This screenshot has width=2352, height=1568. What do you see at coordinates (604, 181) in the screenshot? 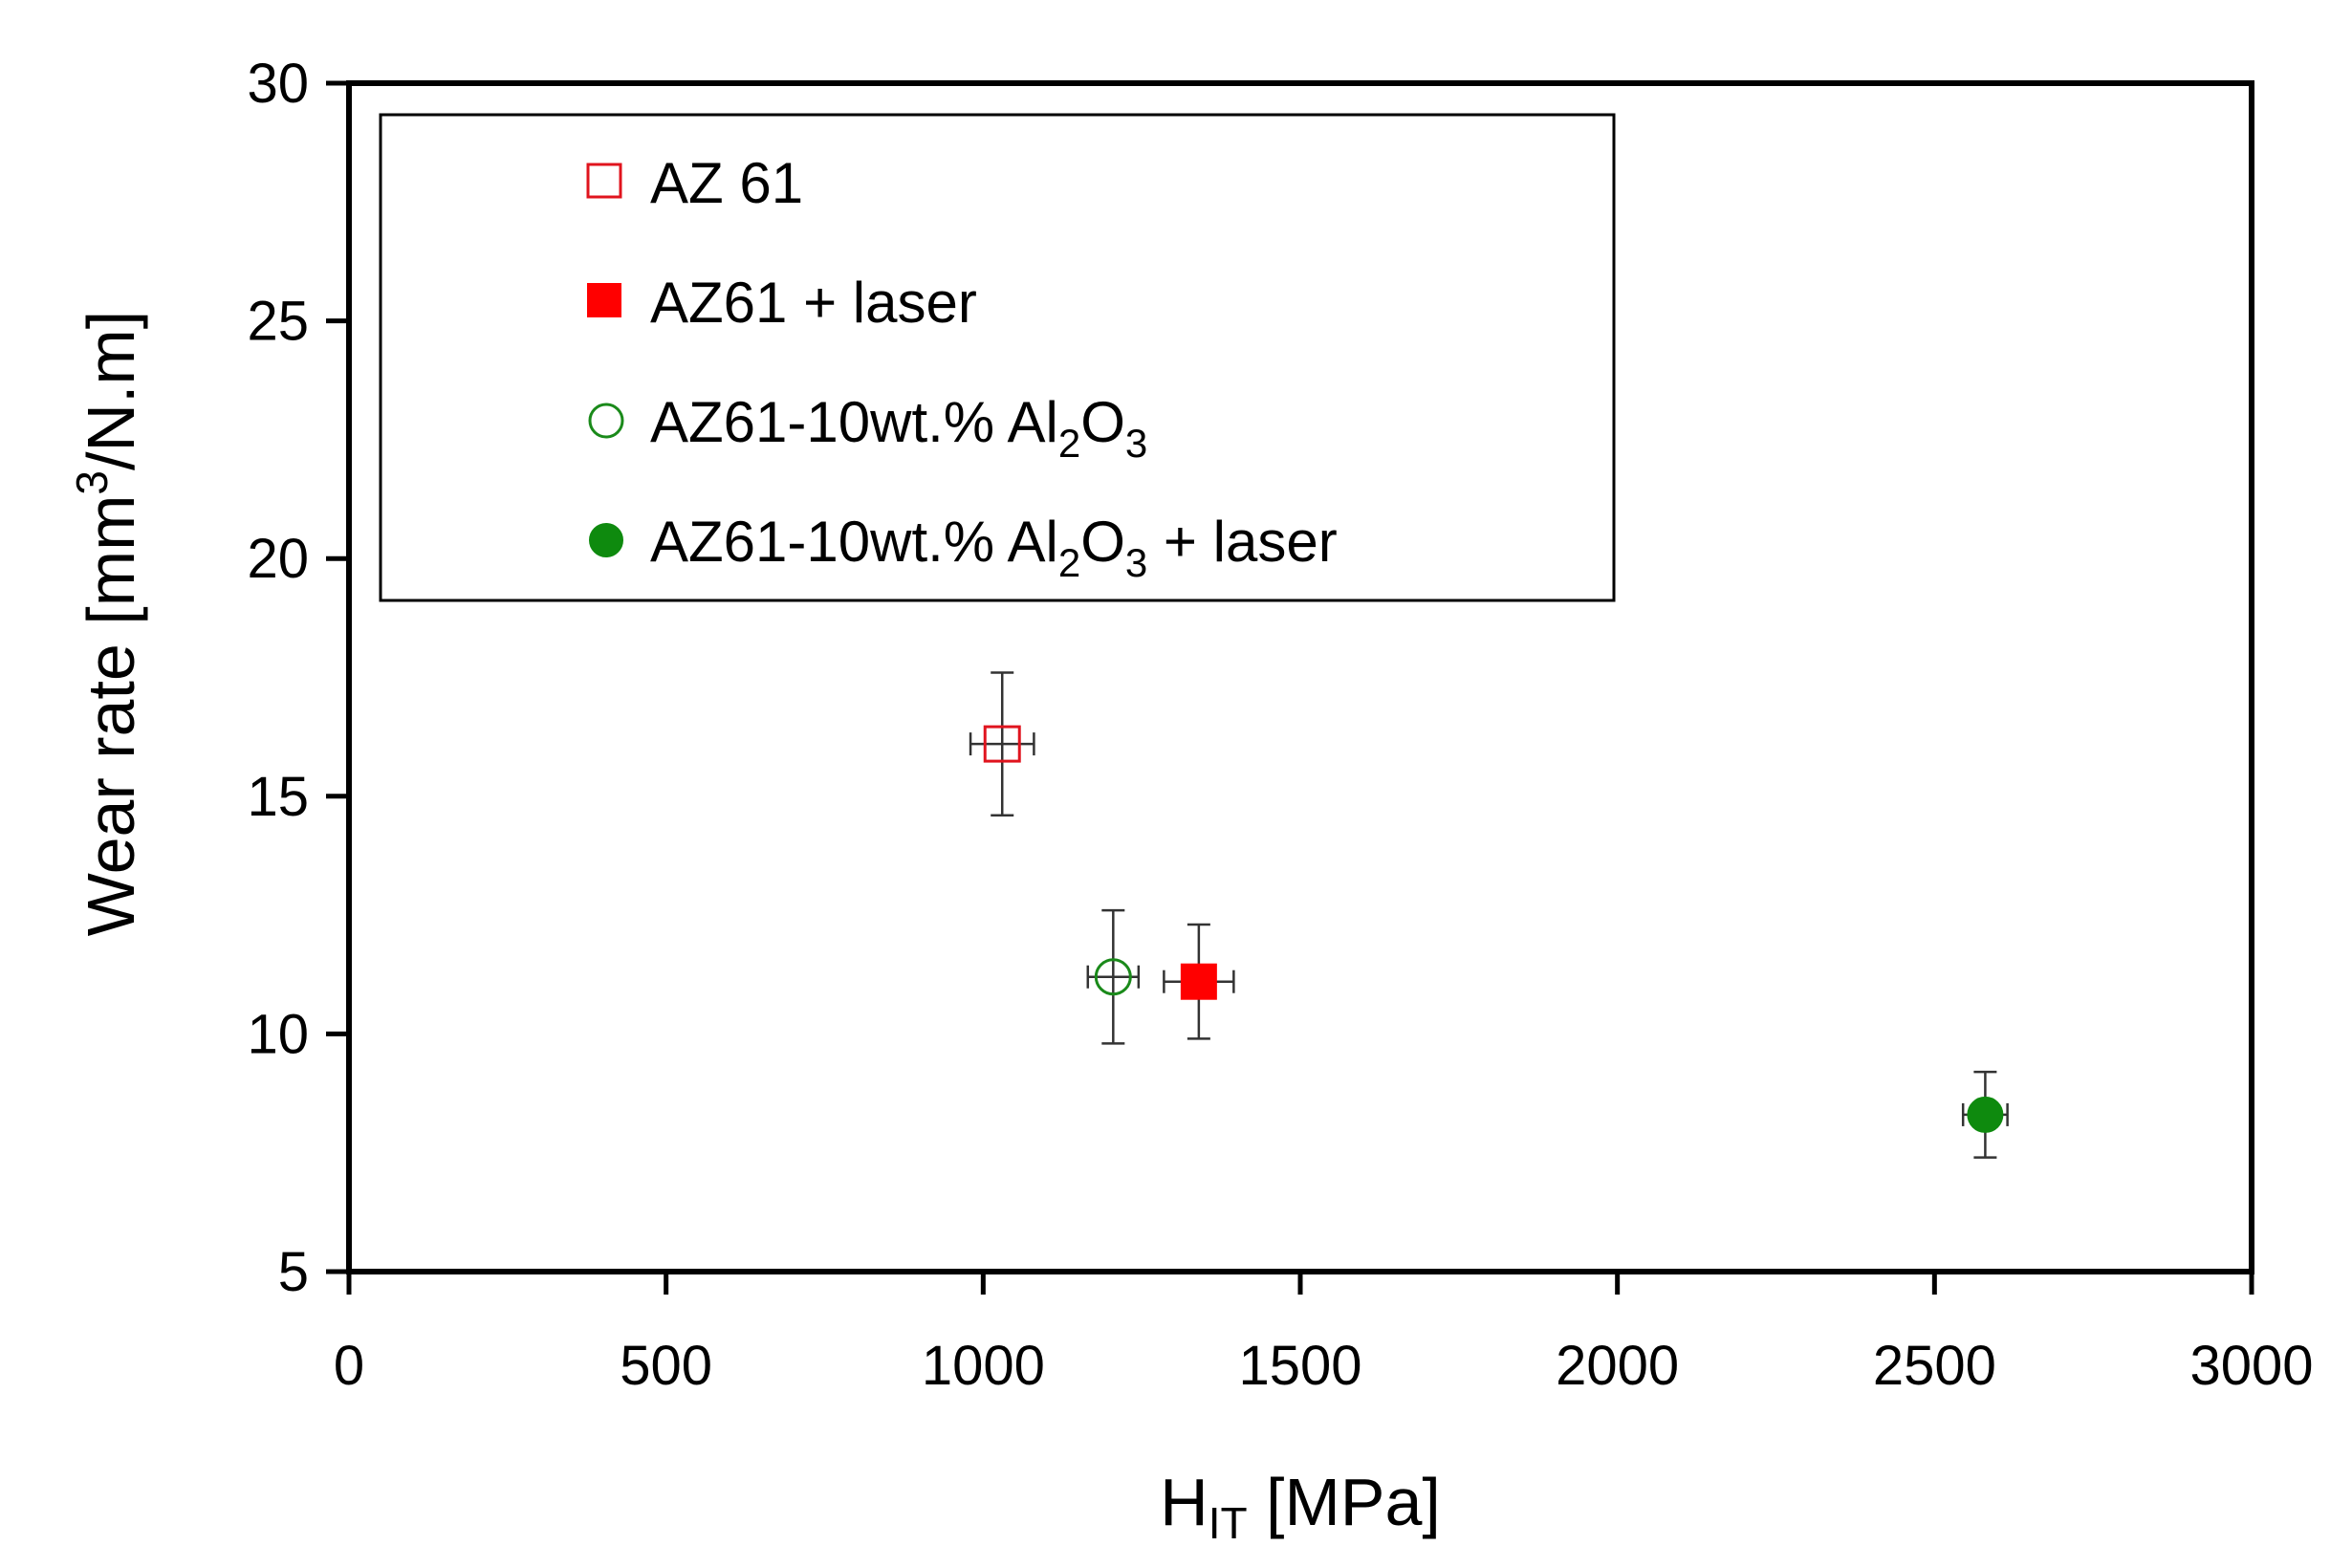
I see `legend-marker-az61` at bounding box center [604, 181].